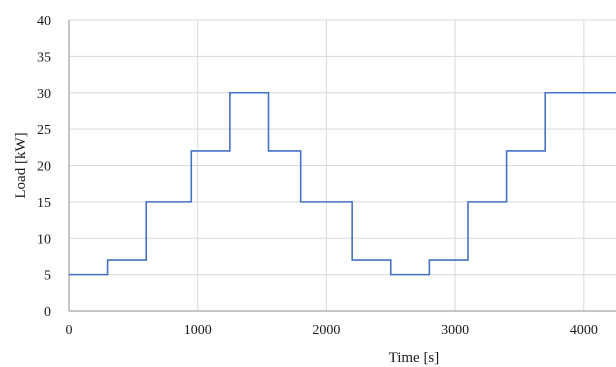 The height and width of the screenshot is (367, 616). What do you see at coordinates (198, 330) in the screenshot?
I see `x-tick-label: 1000` at bounding box center [198, 330].